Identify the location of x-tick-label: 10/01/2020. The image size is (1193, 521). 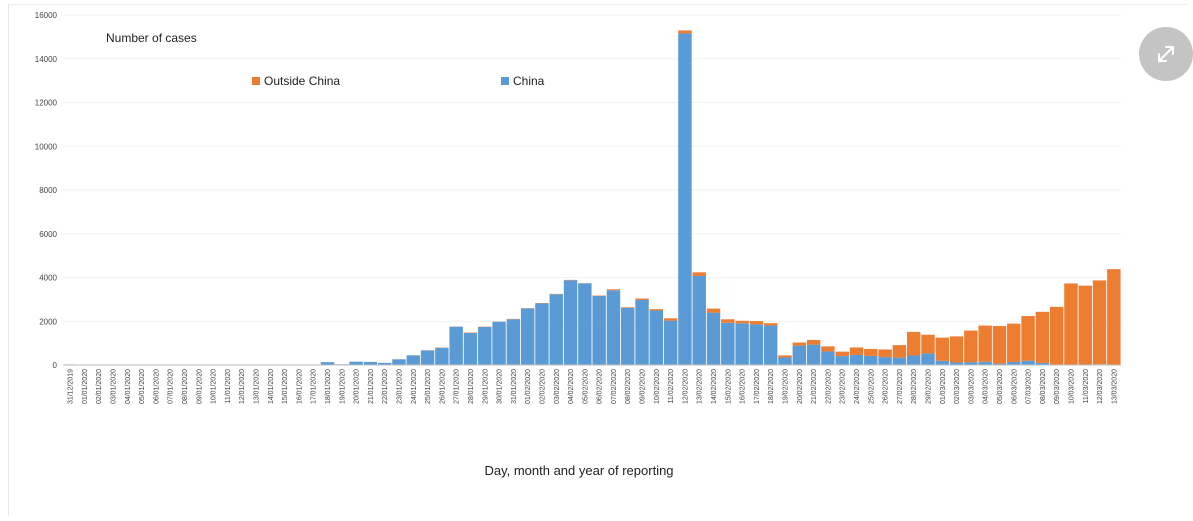
(214, 386).